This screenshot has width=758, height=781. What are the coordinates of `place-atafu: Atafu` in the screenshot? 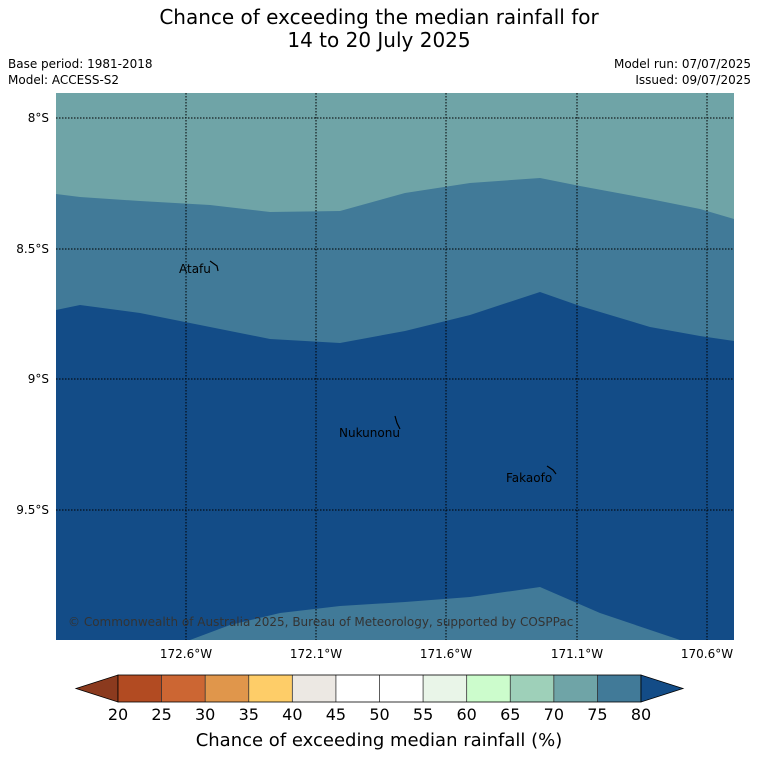 It's located at (195, 269).